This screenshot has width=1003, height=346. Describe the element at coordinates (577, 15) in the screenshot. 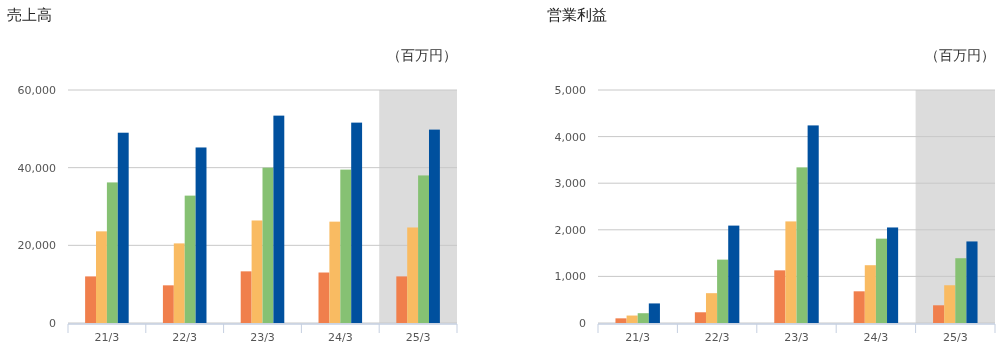

I see `chart-title: 営業利益` at that location.